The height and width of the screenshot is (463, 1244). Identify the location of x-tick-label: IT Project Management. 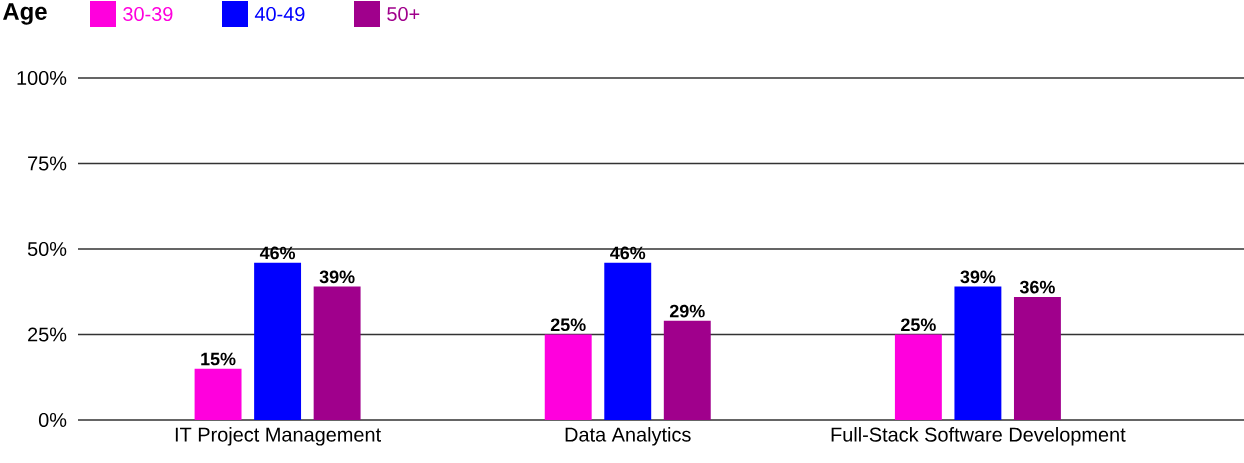
(278, 436).